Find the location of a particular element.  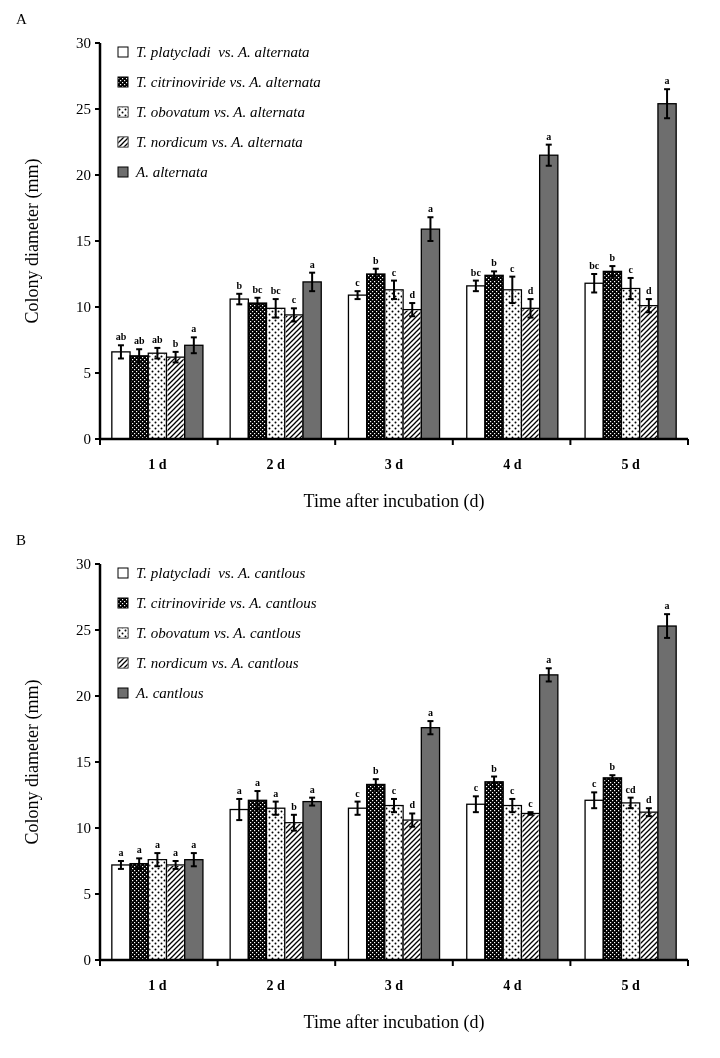

data-label: cd is located at coordinates (631, 789).